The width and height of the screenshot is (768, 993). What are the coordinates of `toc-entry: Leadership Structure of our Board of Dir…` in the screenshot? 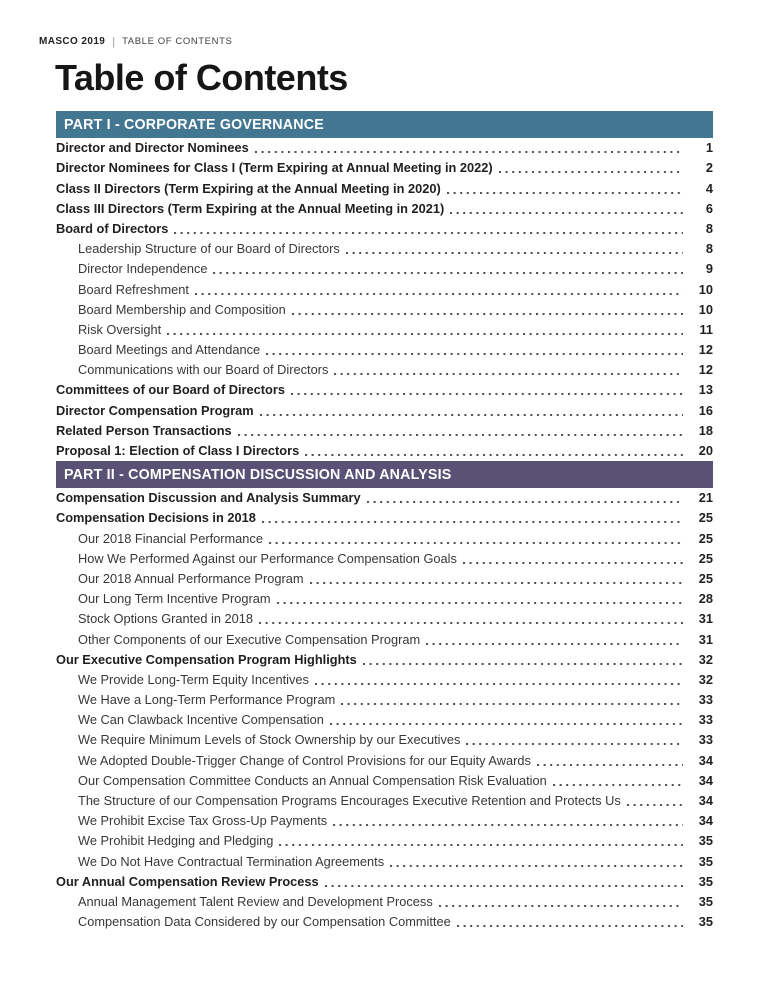 It's located at (384, 249).